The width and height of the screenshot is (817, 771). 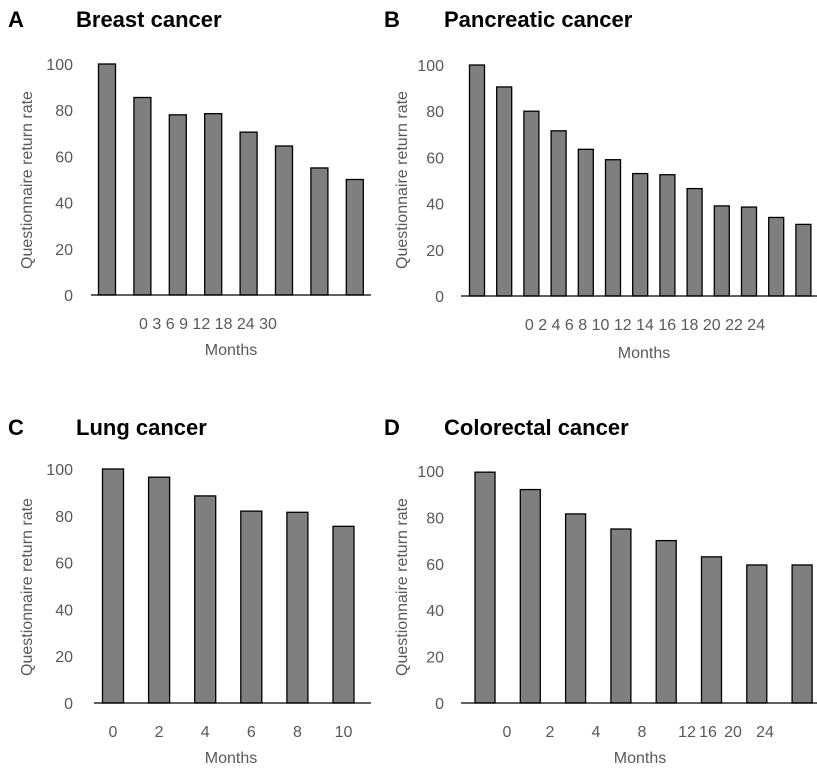 I want to click on chart-title: Pancreatic cancer, so click(x=538, y=19).